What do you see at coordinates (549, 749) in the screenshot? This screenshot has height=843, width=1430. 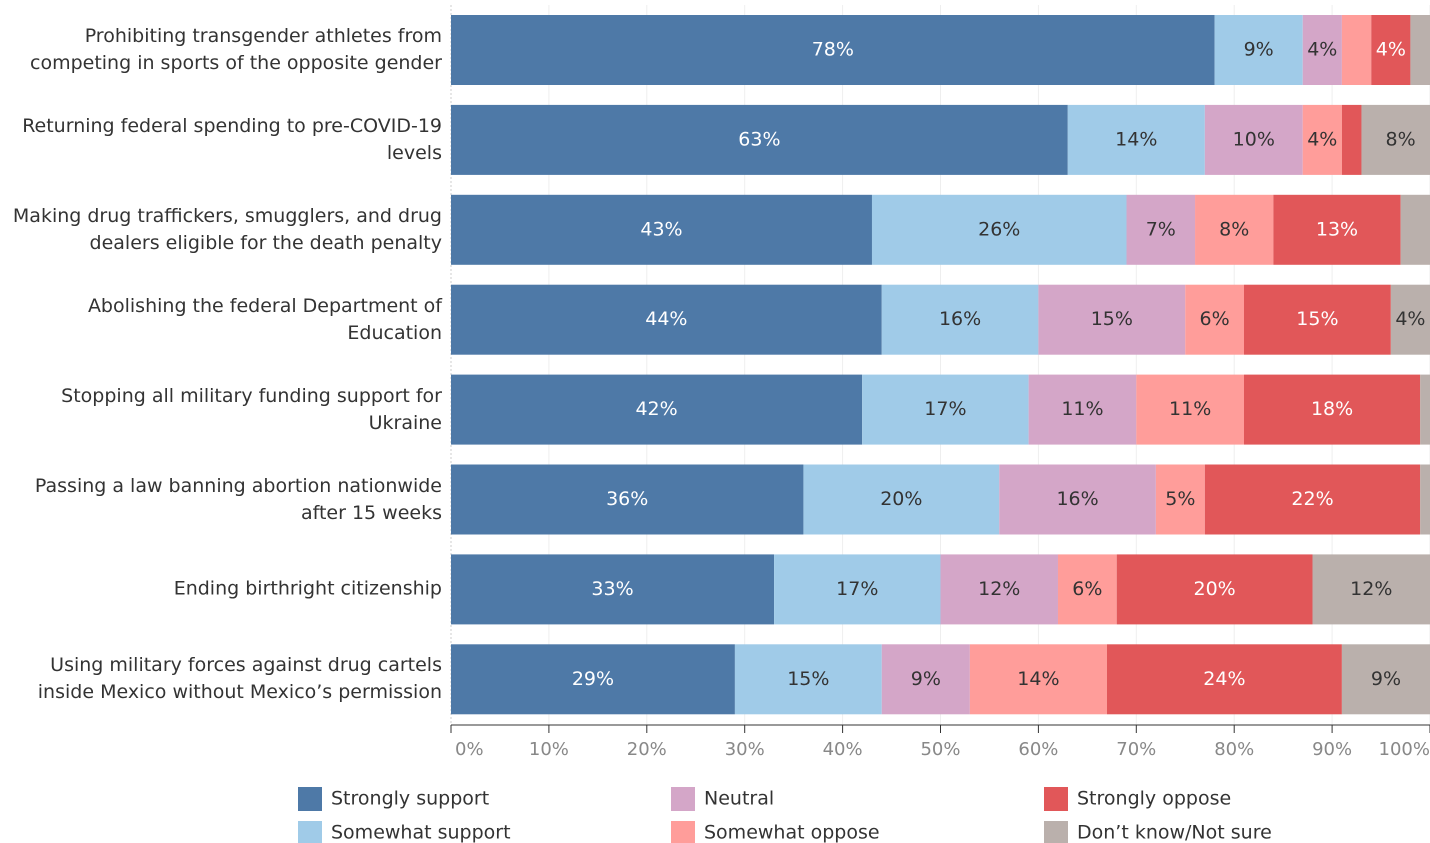 I see `x-tick-label: 10%` at bounding box center [549, 749].